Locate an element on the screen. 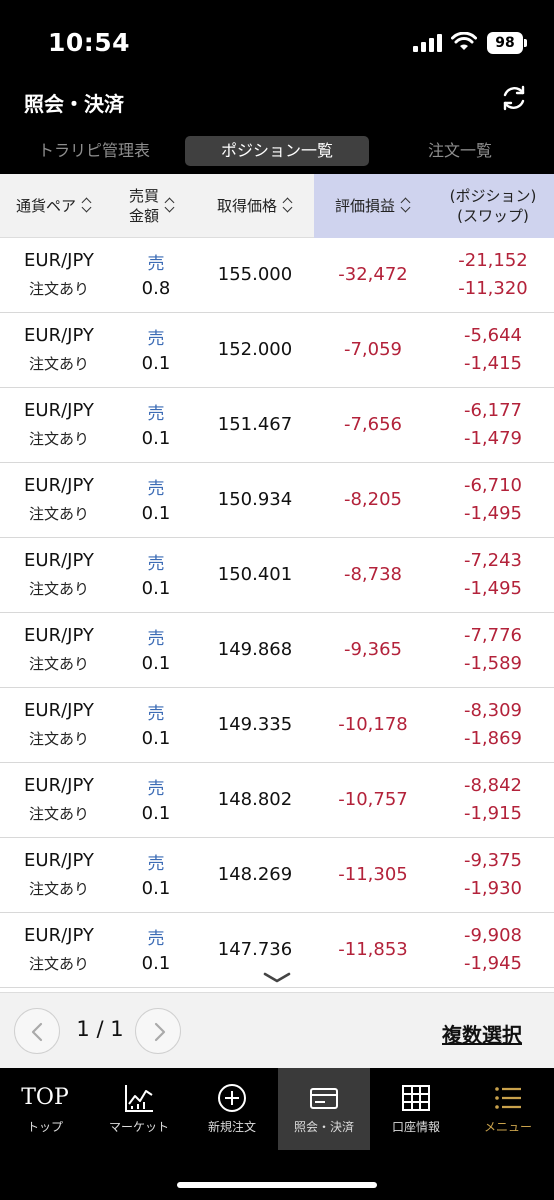  nav-item-top: TOP トップ is located at coordinates (45, 1109).